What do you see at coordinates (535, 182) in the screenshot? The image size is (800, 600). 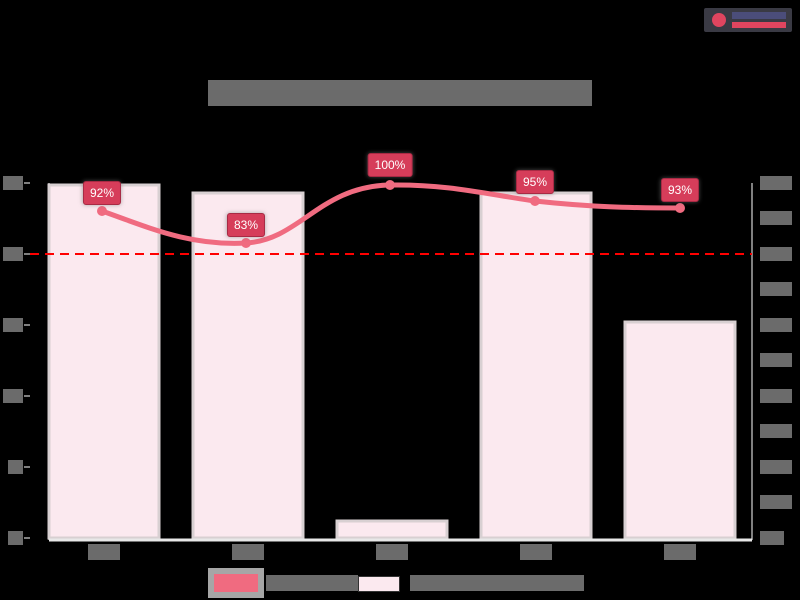 I see `data-label-4: 95%` at bounding box center [535, 182].